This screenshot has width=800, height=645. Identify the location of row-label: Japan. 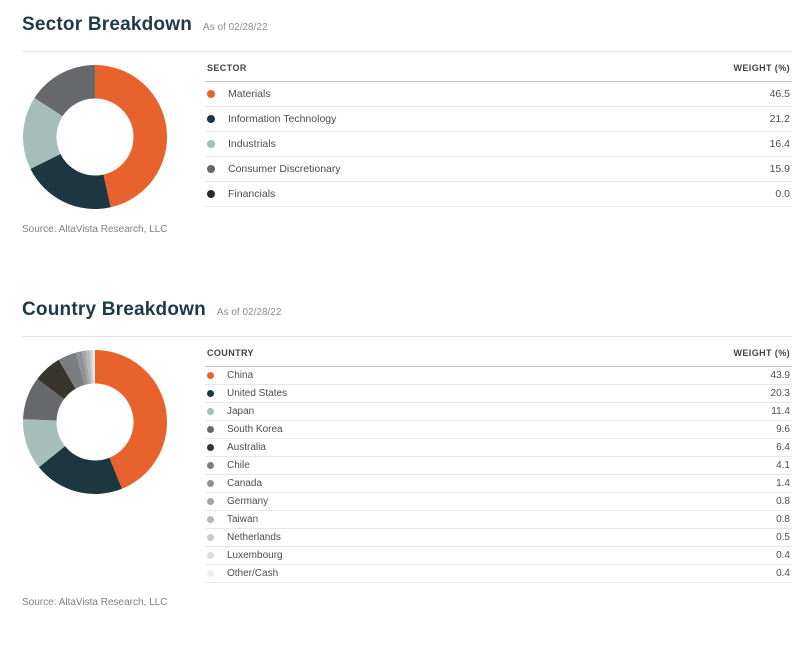
(241, 411).